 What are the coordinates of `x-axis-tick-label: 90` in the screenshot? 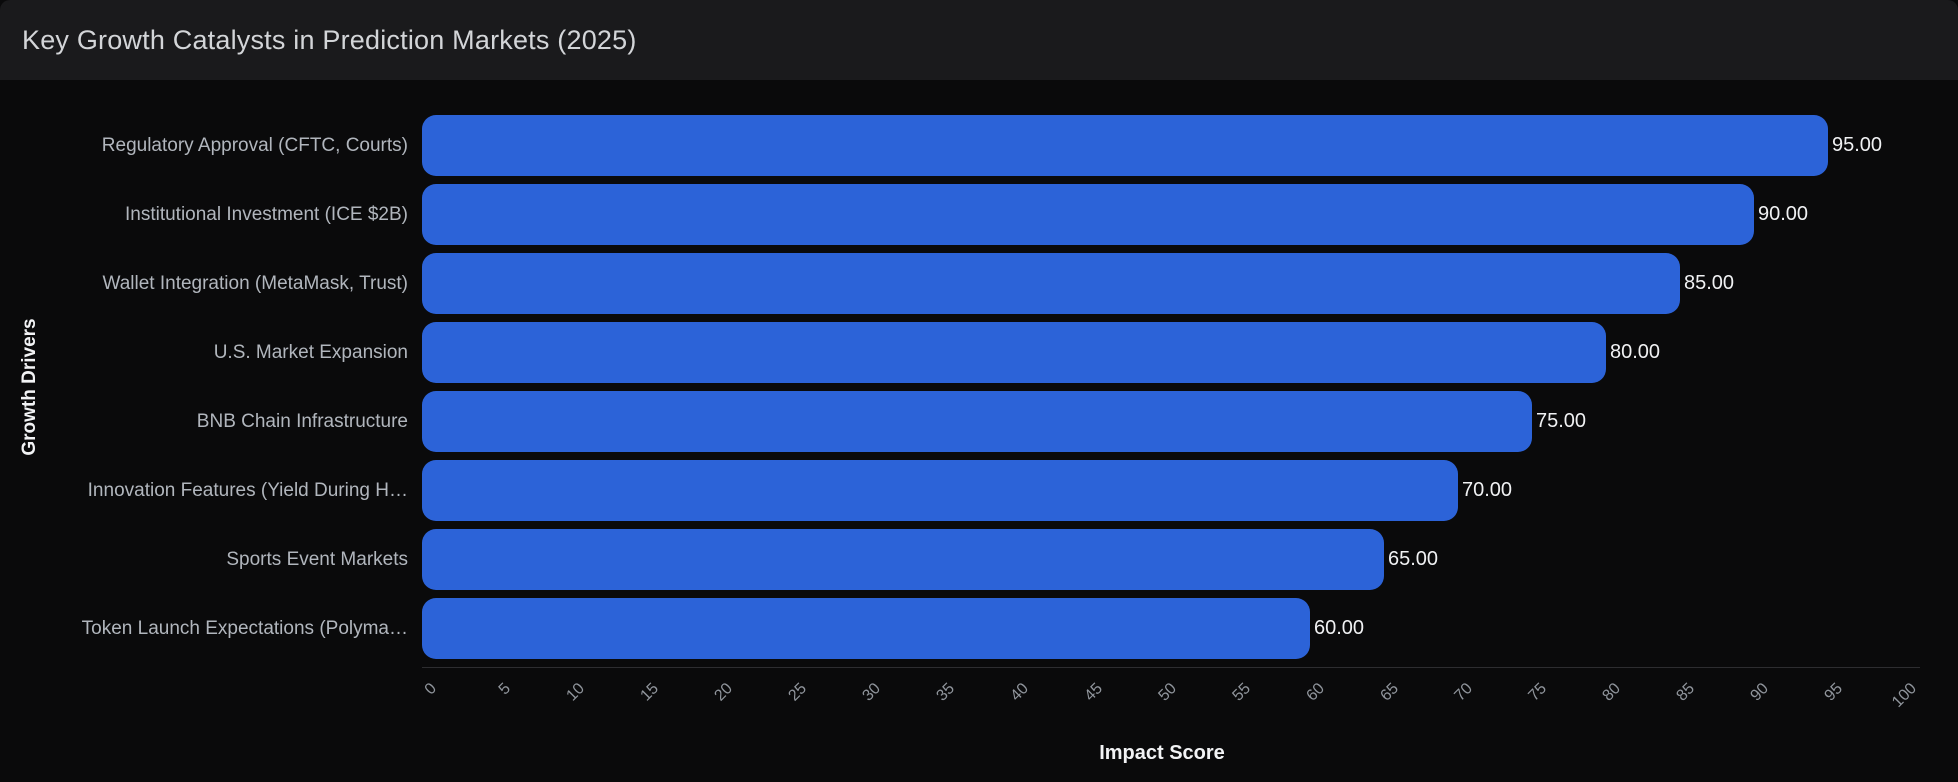 It's located at (1760, 692).